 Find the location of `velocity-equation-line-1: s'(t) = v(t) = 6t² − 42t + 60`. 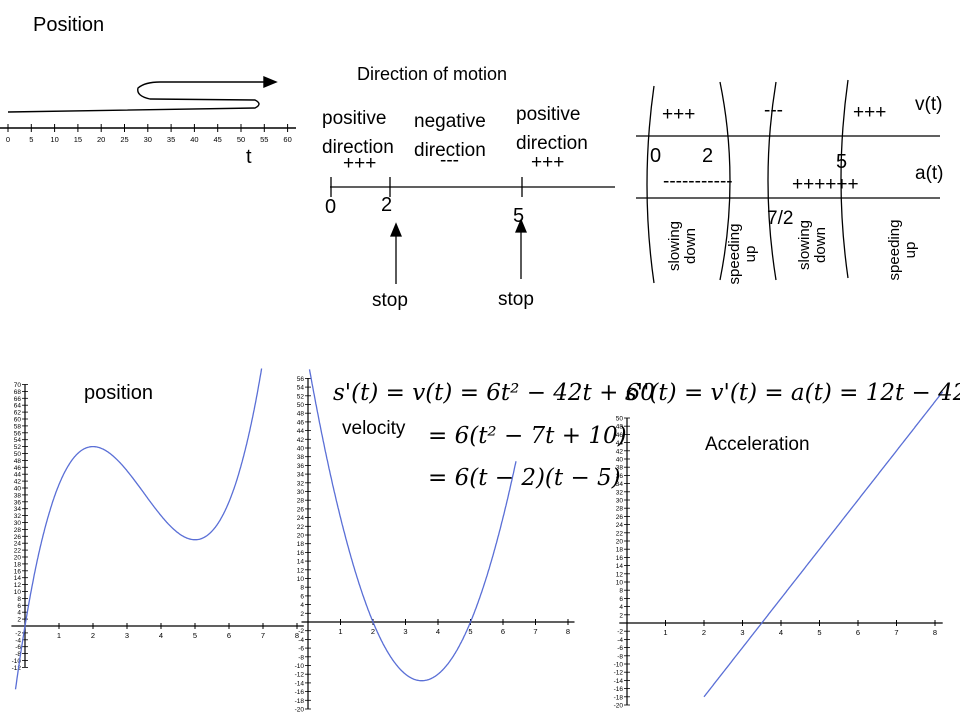

velocity-equation-line-1: s'(t) = v(t) = 6t² − 42t + 60 is located at coordinates (494, 393).